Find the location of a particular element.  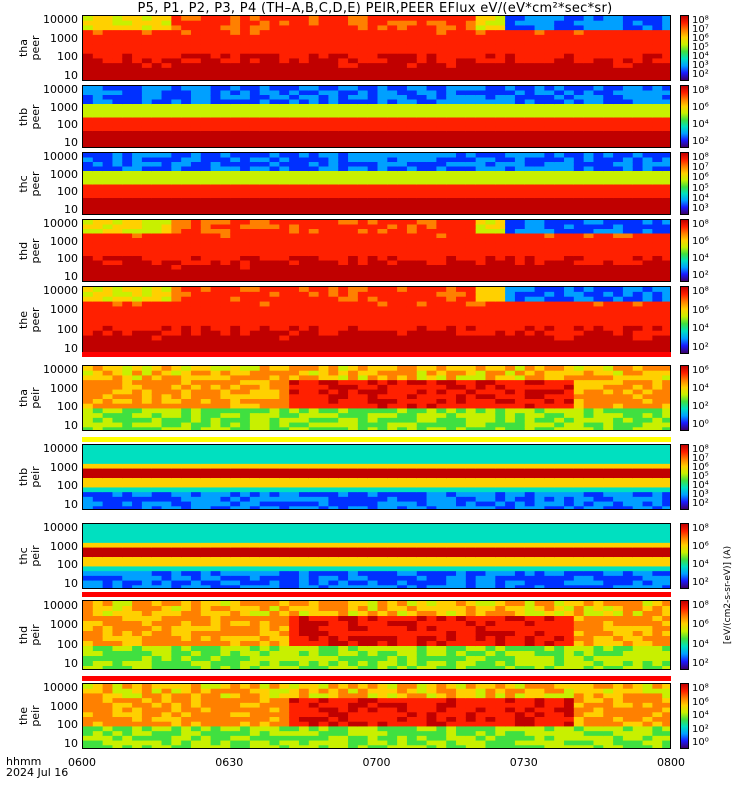

colorbar-tick-label: 10⁶ is located at coordinates (700, 107).